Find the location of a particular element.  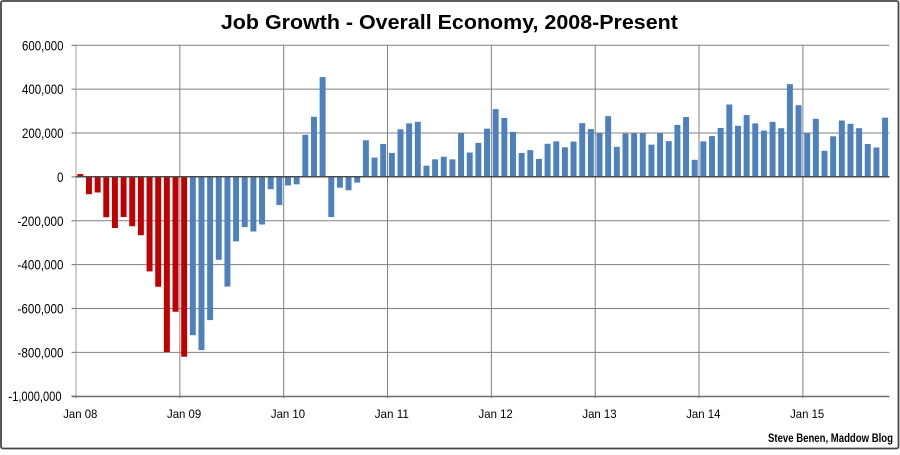

svg-text: Jan 11 is located at coordinates (392, 414).